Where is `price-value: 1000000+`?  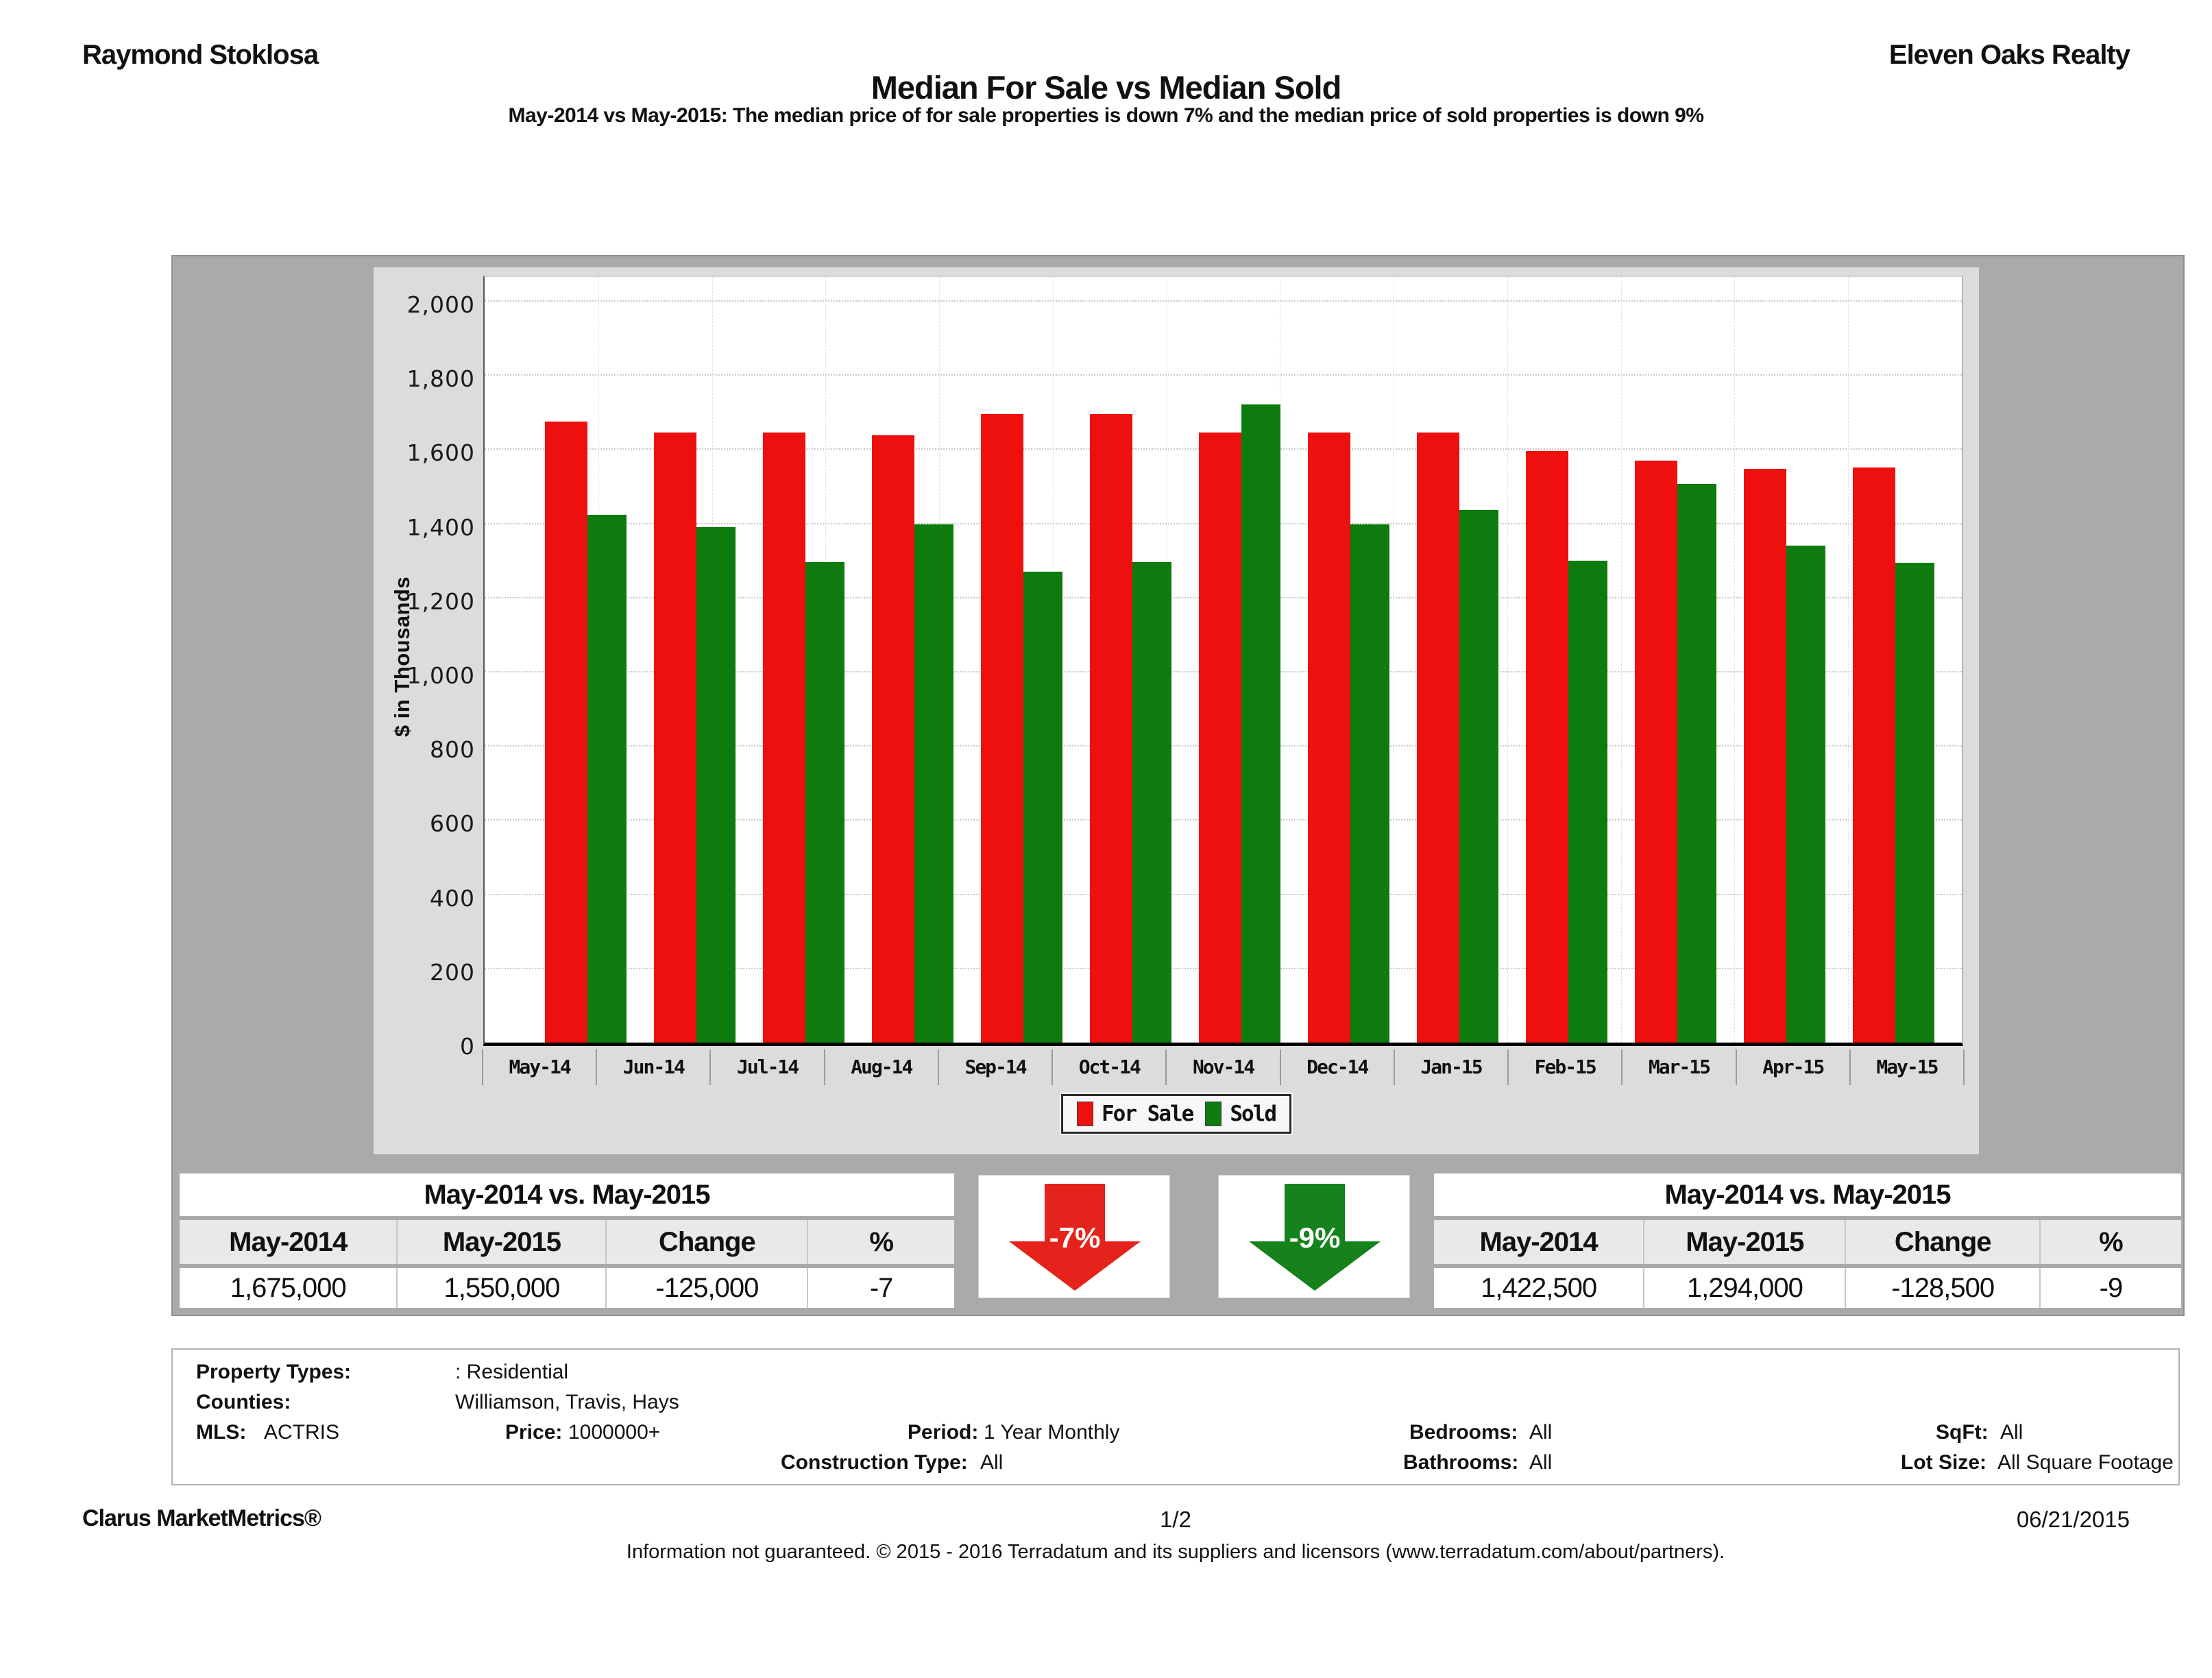
price-value: 1000000+ is located at coordinates (615, 1432).